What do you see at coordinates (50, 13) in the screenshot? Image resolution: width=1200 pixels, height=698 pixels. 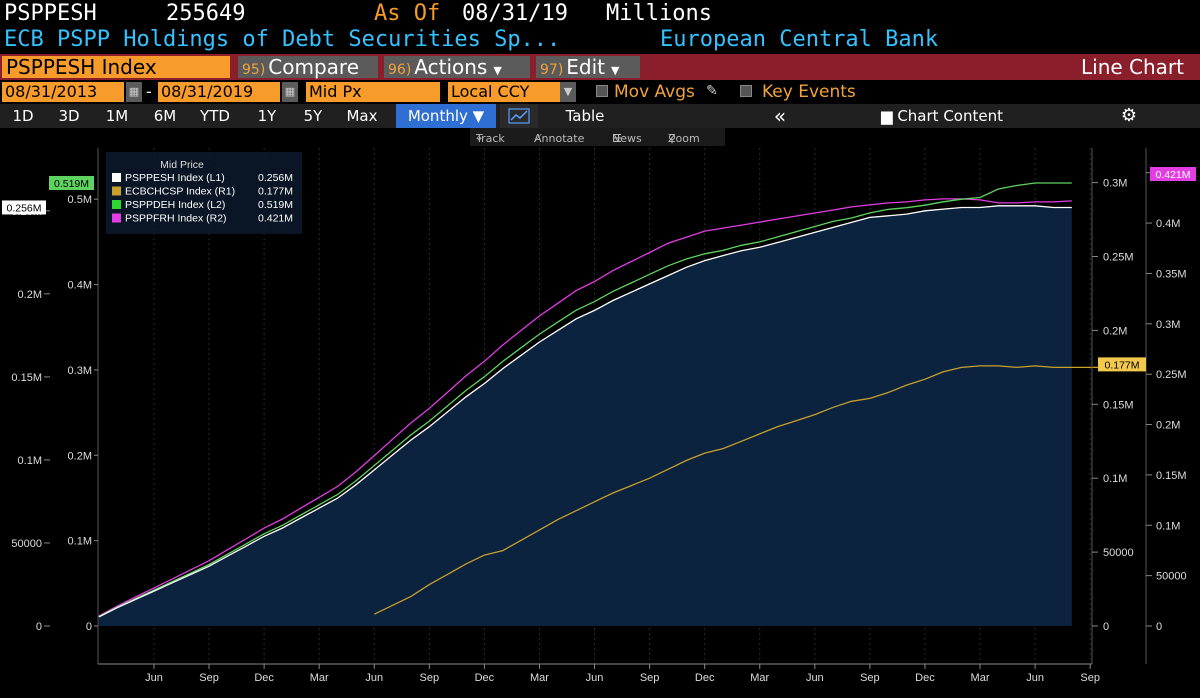 I see `header-ticker: PSPPESH` at bounding box center [50, 13].